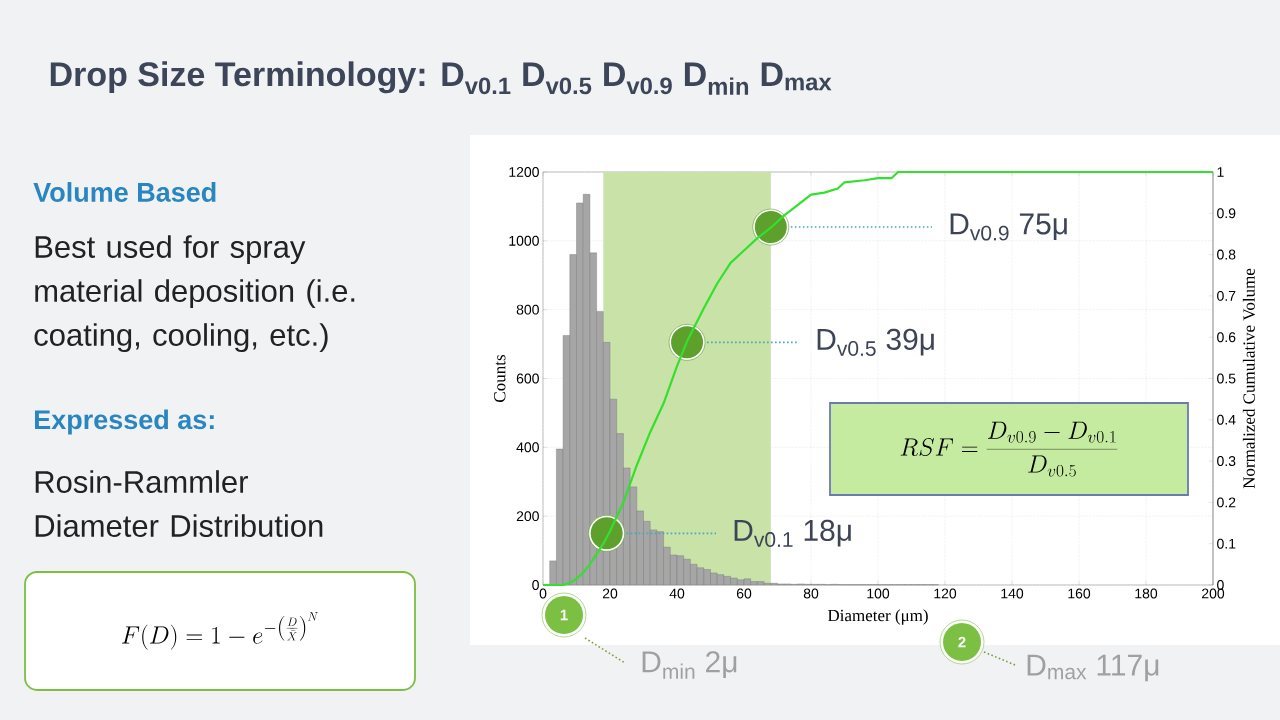  What do you see at coordinates (877, 617) in the screenshot?
I see `x-axis-title: Diameter (μm)` at bounding box center [877, 617].